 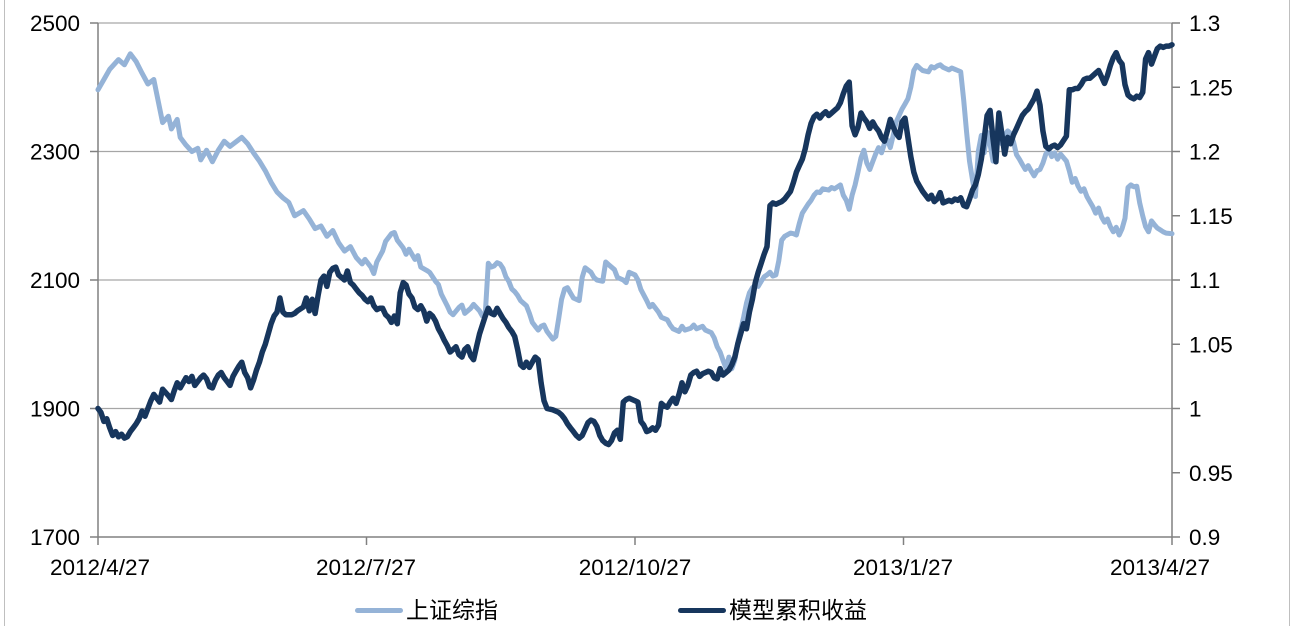 I want to click on x-axis-tick-label: 2012/7/27, so click(x=366, y=567).